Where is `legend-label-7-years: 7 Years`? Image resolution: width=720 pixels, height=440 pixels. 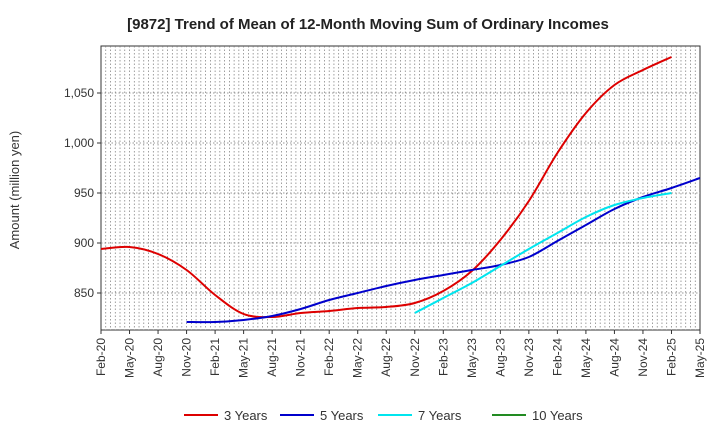
legend-label-7-years: 7 Years is located at coordinates (440, 415).